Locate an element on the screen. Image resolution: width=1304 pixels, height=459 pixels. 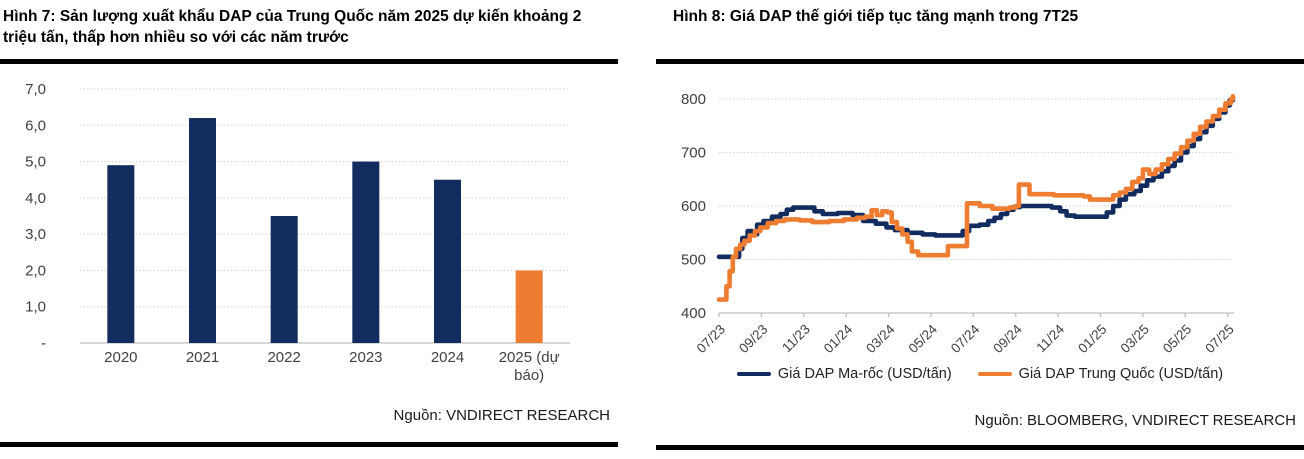
svg-text: 4,0 is located at coordinates (35, 198).